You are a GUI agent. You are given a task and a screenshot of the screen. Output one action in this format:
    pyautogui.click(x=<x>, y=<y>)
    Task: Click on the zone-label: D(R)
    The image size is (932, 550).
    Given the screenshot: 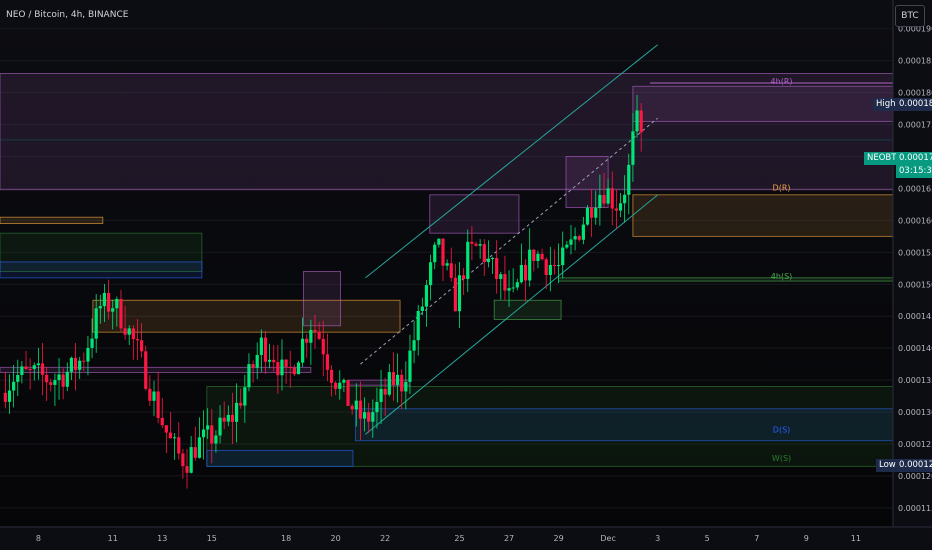 What is the action you would take?
    pyautogui.click(x=782, y=187)
    